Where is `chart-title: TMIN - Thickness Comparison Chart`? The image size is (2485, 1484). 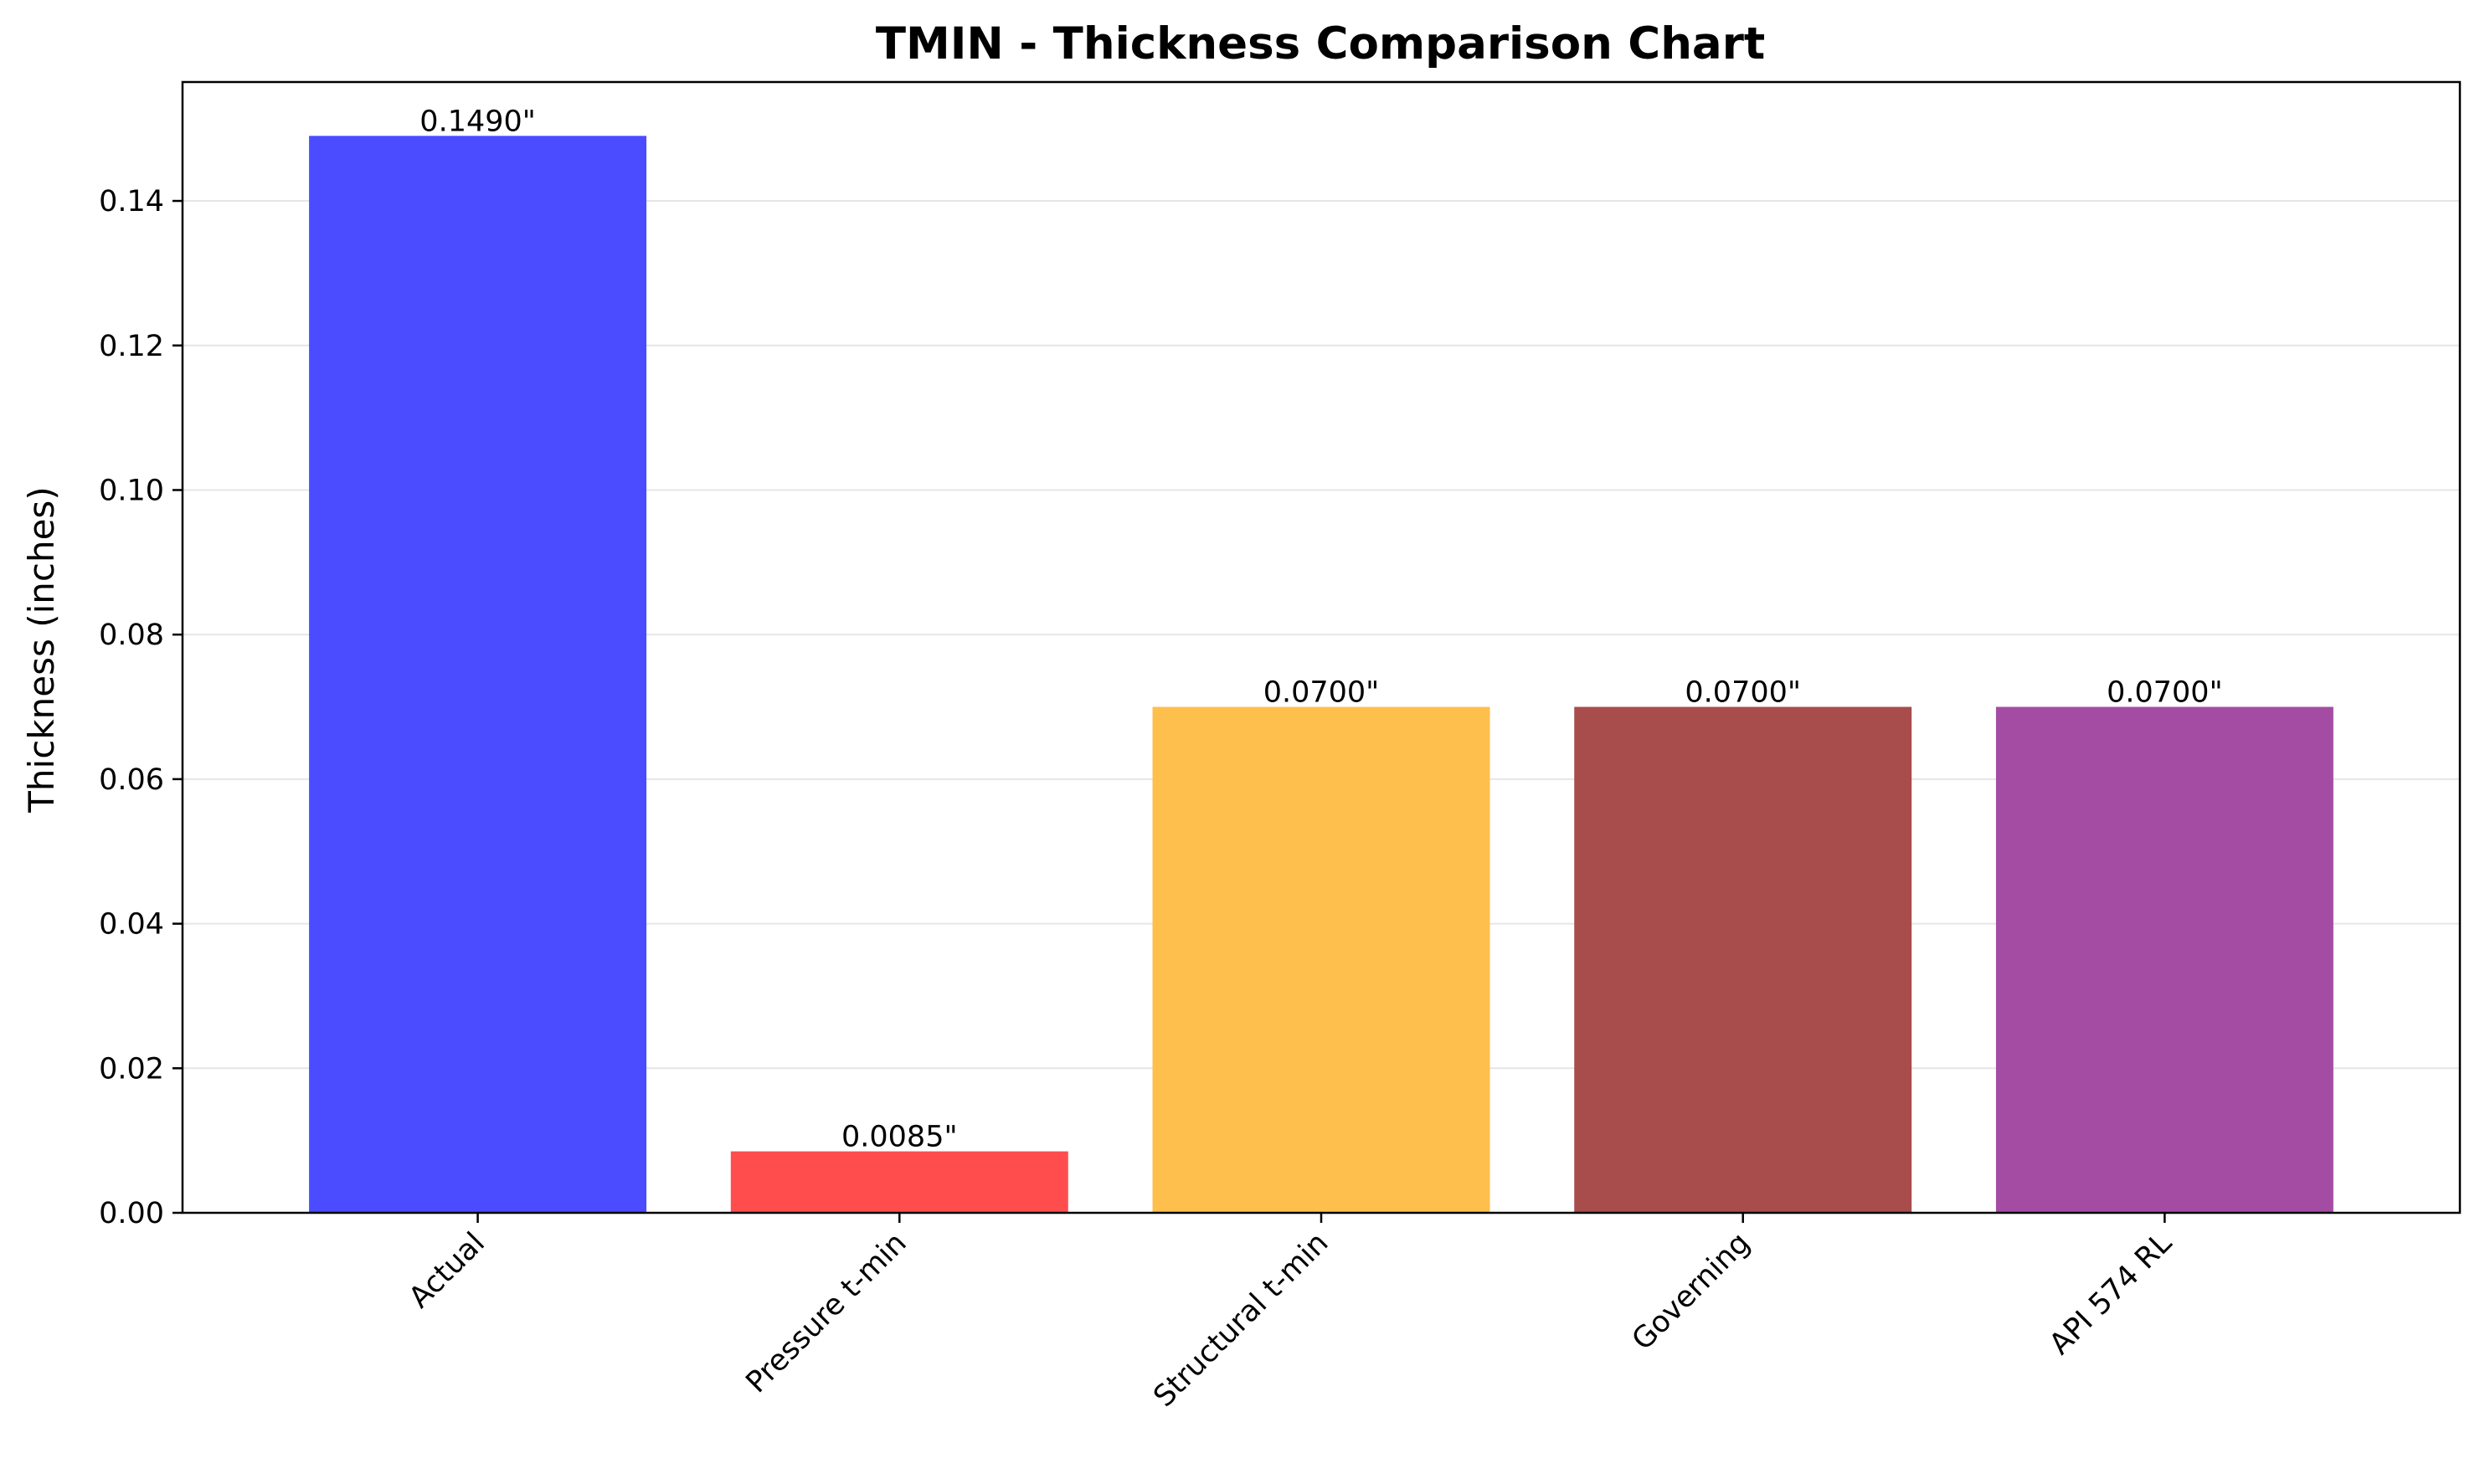 chart-title: TMIN - Thickness Comparison Chart is located at coordinates (1320, 43).